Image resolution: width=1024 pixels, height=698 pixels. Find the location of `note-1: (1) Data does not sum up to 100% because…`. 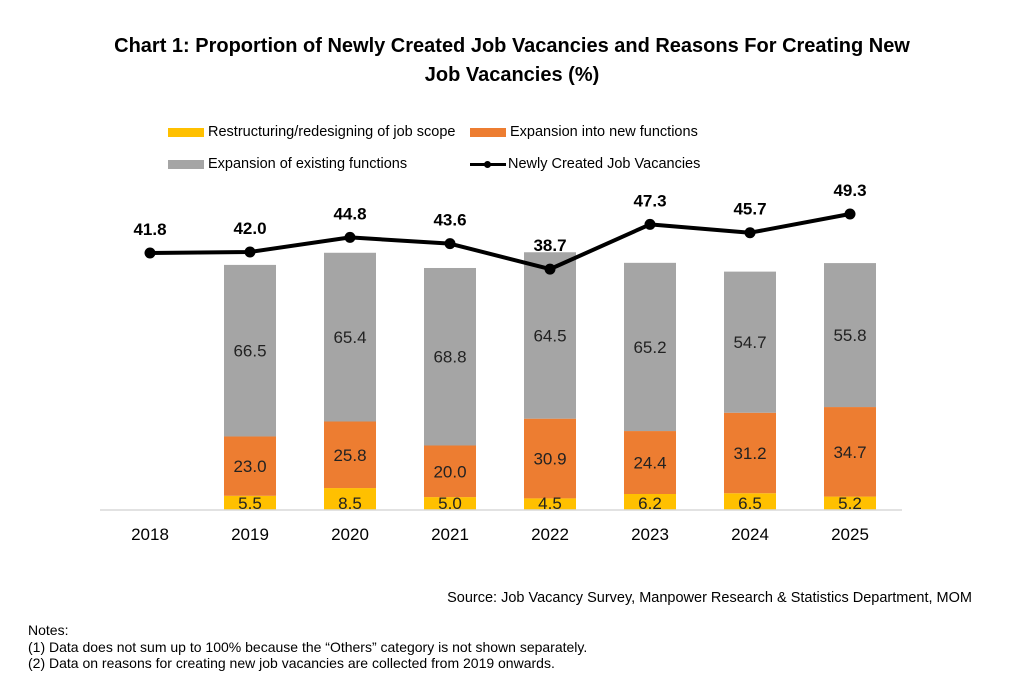

note-1: (1) Data does not sum up to 100% because… is located at coordinates (308, 646).